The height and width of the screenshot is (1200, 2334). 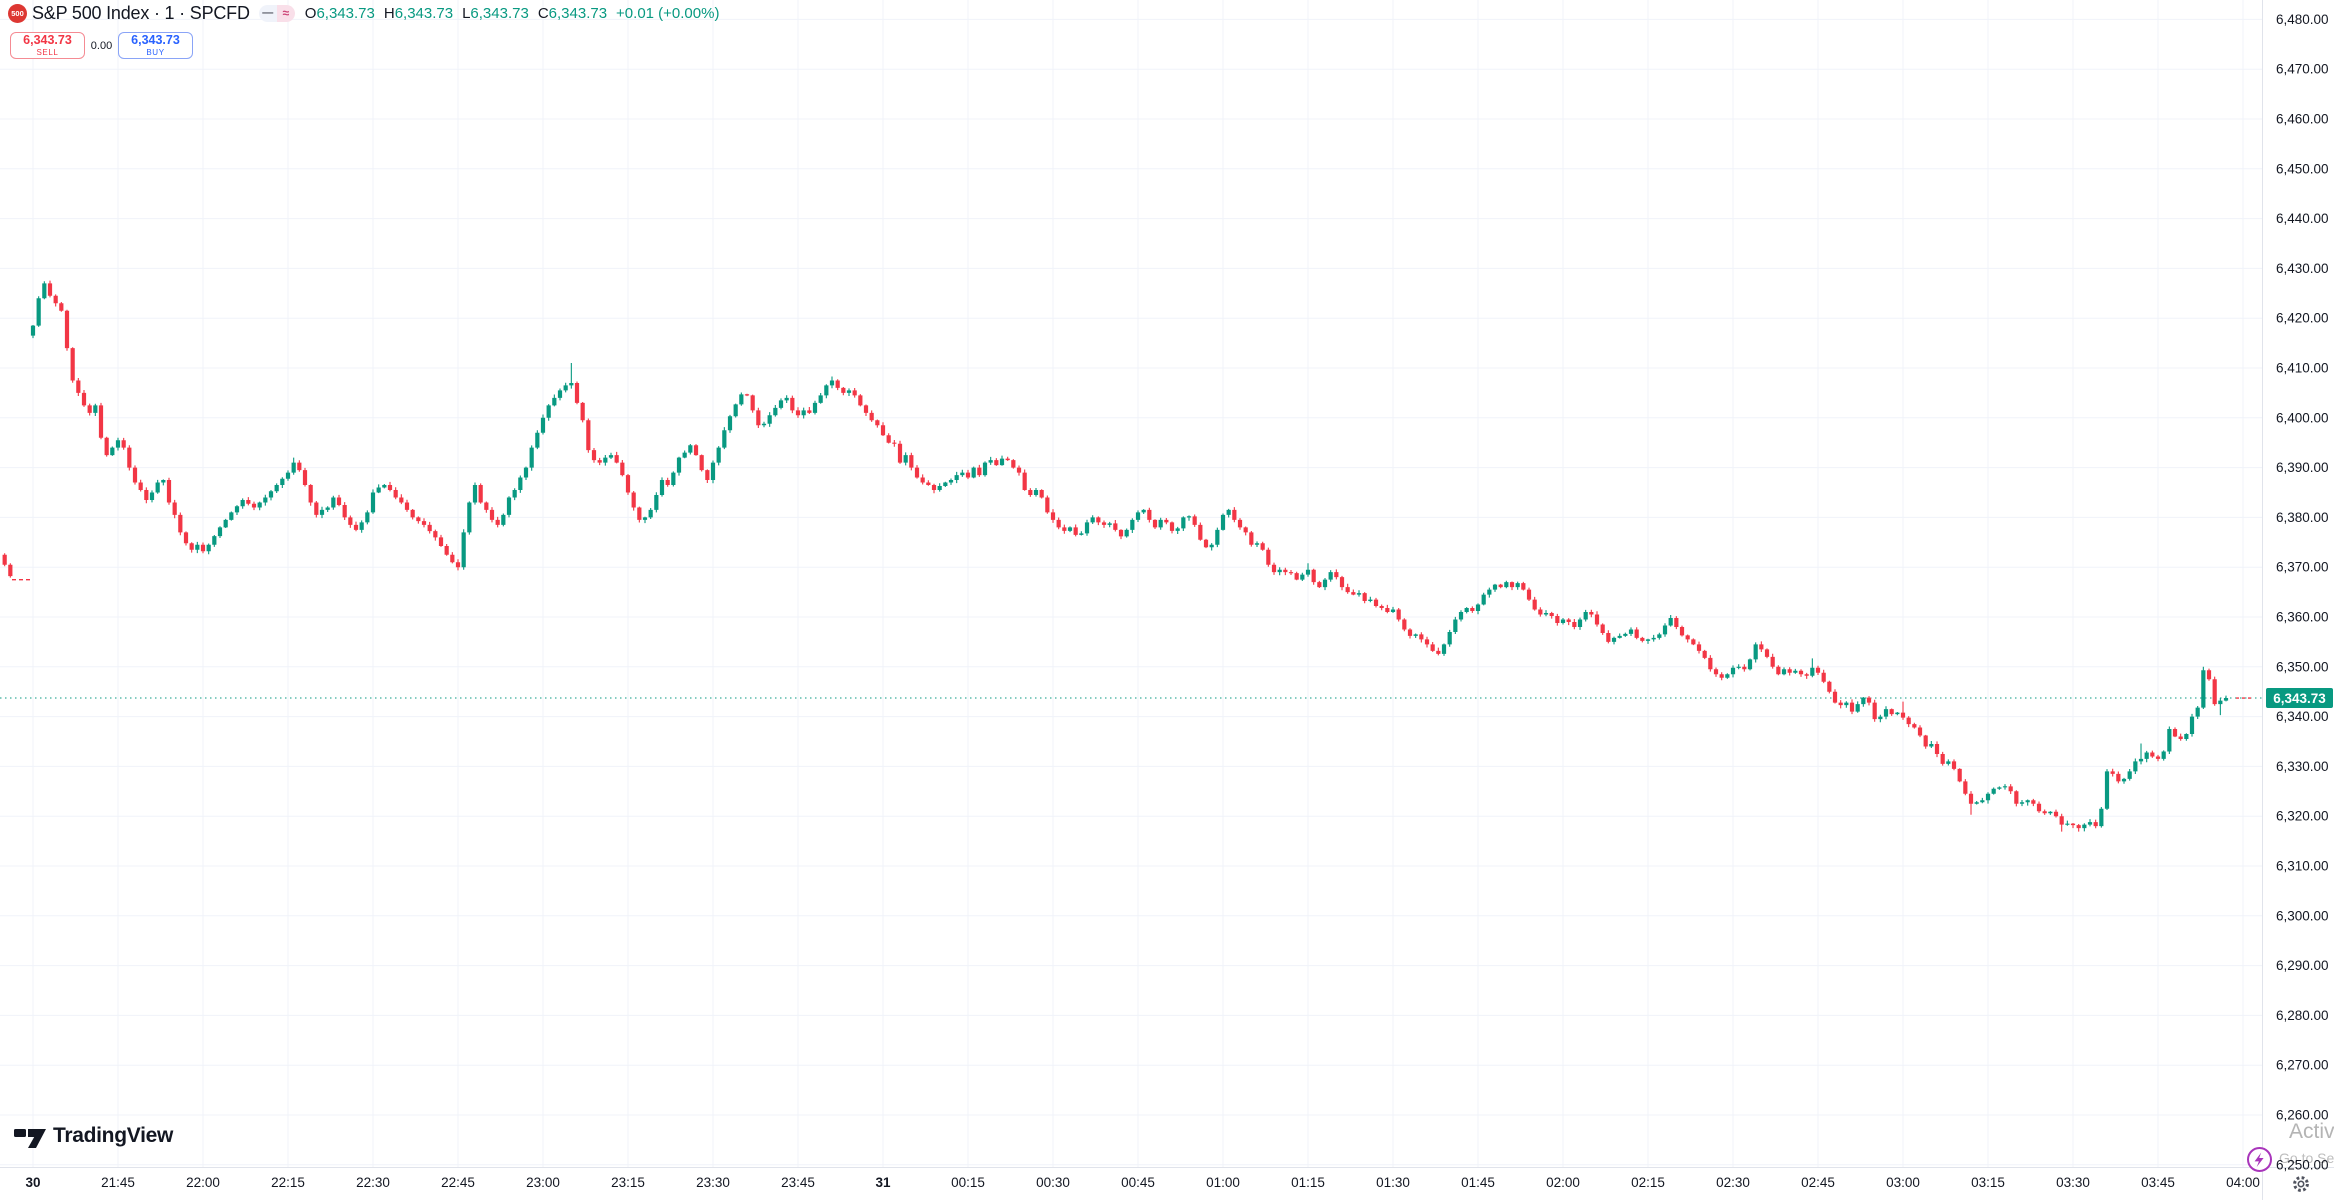 I want to click on open-label: O, so click(x=310, y=13).